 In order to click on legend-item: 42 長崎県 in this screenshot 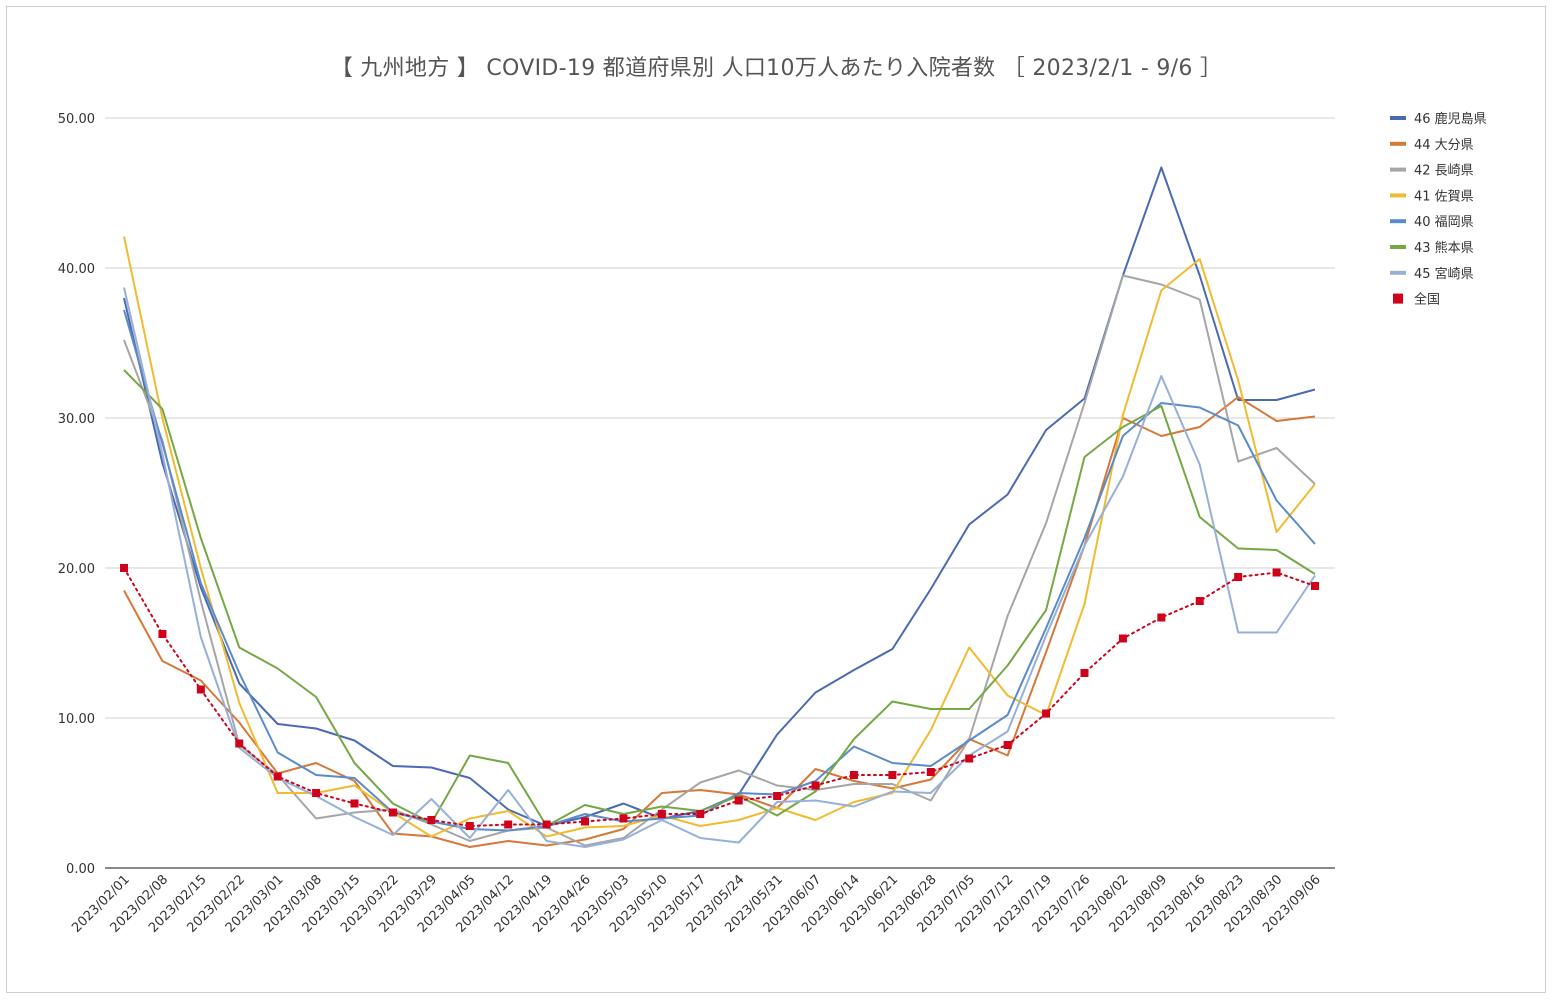, I will do `click(1432, 171)`.